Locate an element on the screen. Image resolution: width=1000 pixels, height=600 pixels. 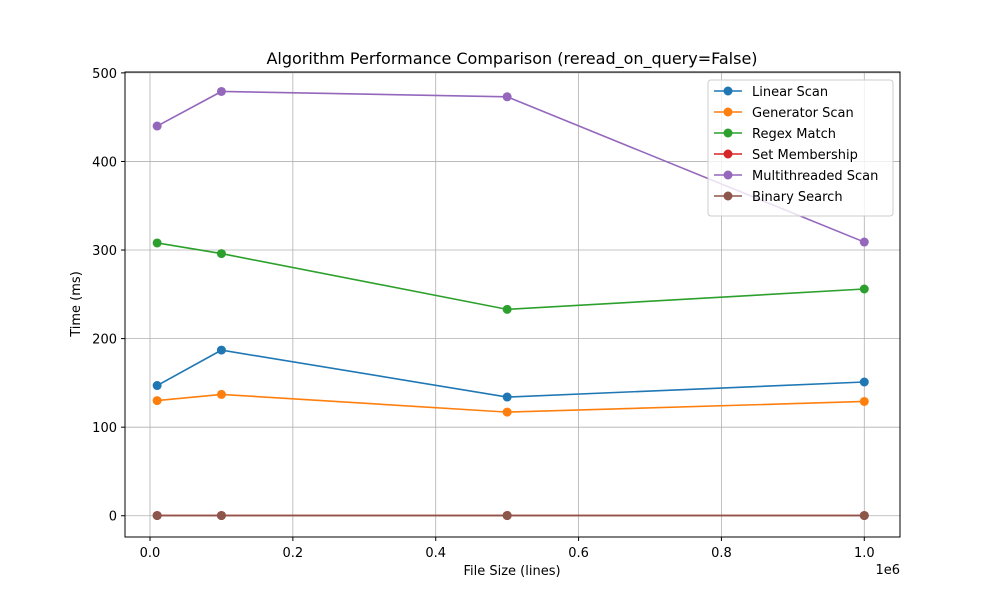
x-axis-offset-label: 1e6 is located at coordinates (887, 570).